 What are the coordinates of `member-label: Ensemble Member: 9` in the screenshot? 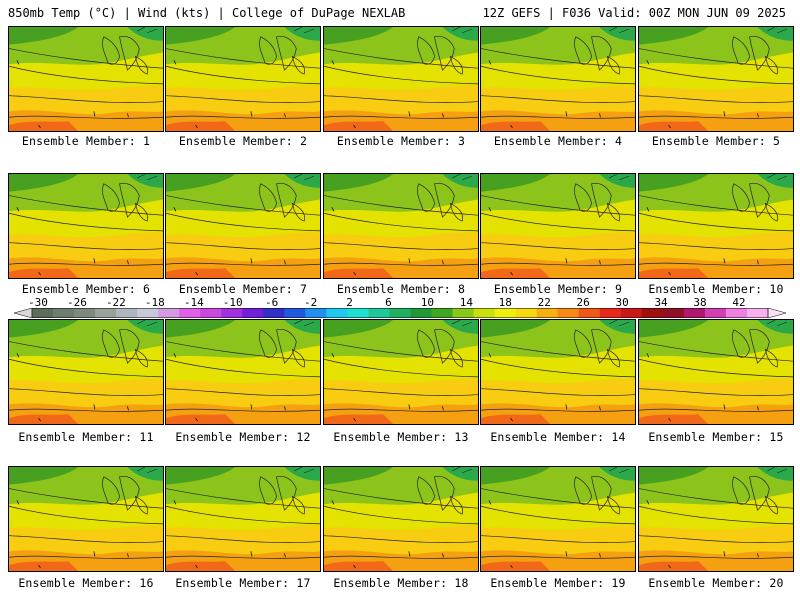 It's located at (558, 289).